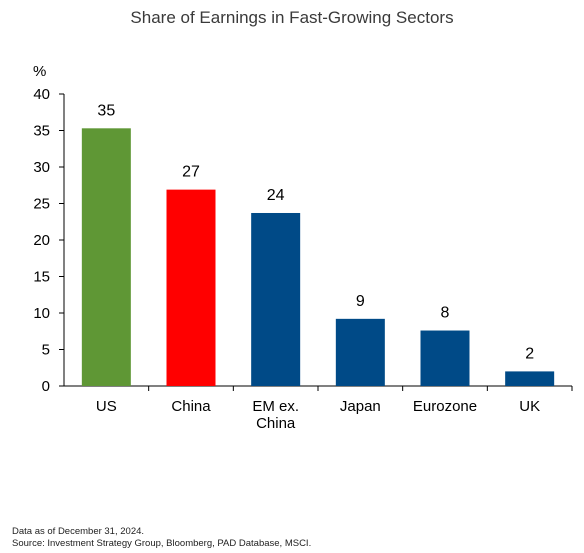 The image size is (584, 553). What do you see at coordinates (445, 358) in the screenshot?
I see `bar-eurozone` at bounding box center [445, 358].